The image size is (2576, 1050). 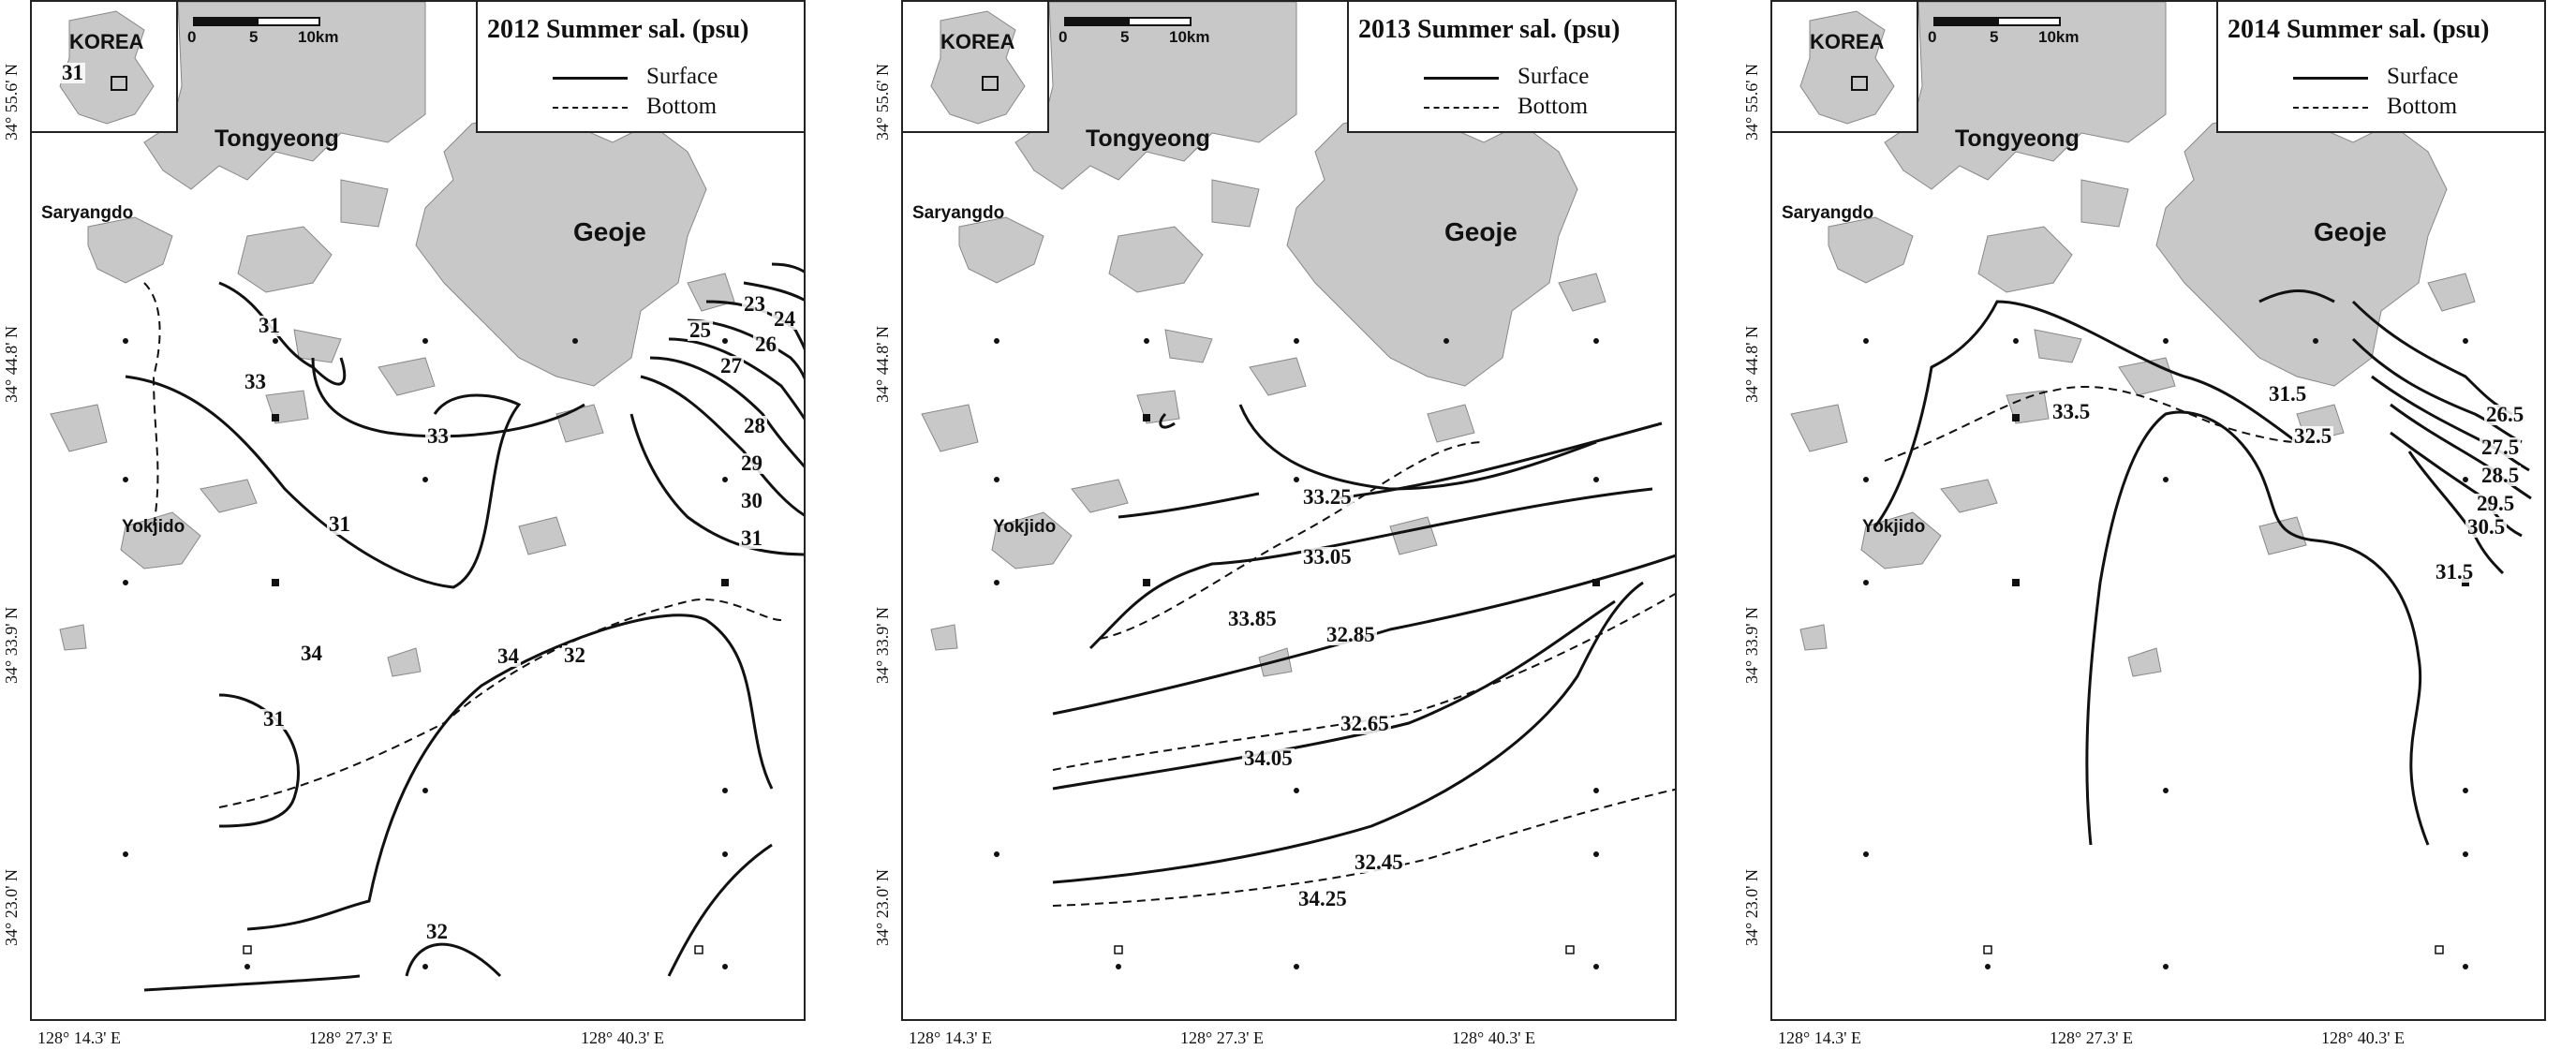 I want to click on inset-label: KOREA, so click(x=1847, y=42).